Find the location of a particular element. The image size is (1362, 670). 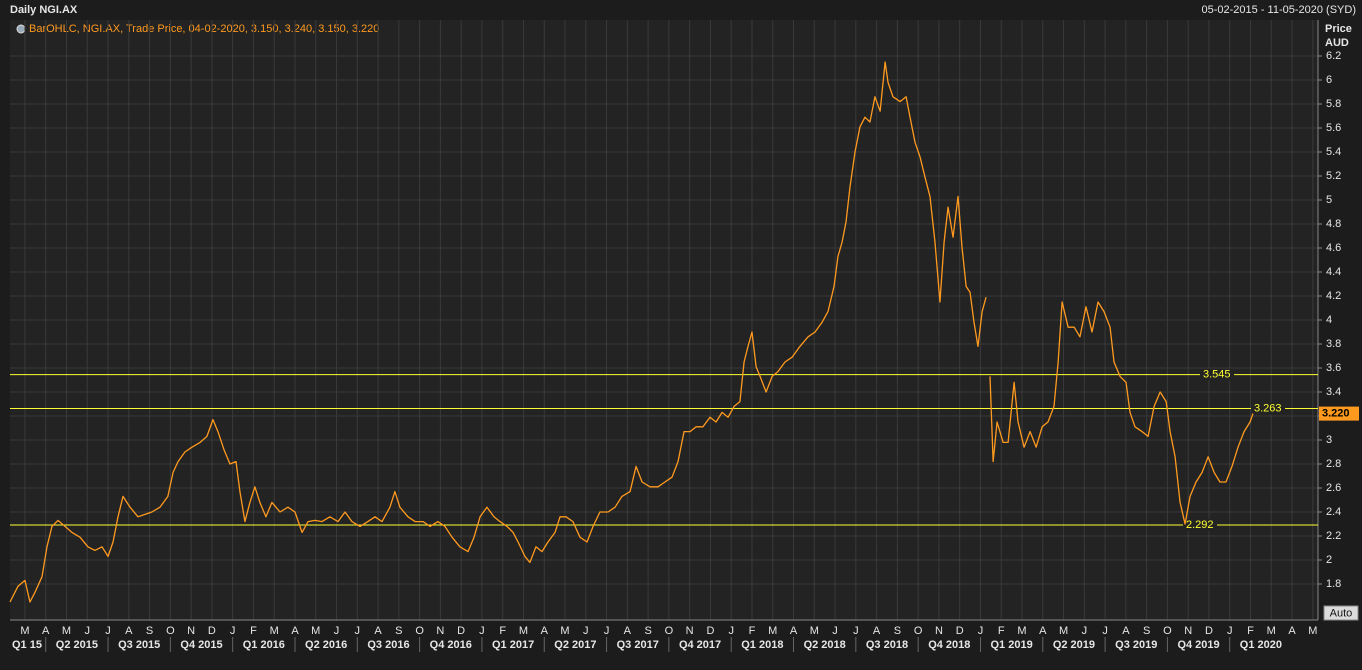

y-tick-label: 5.6 is located at coordinates (1333, 128).